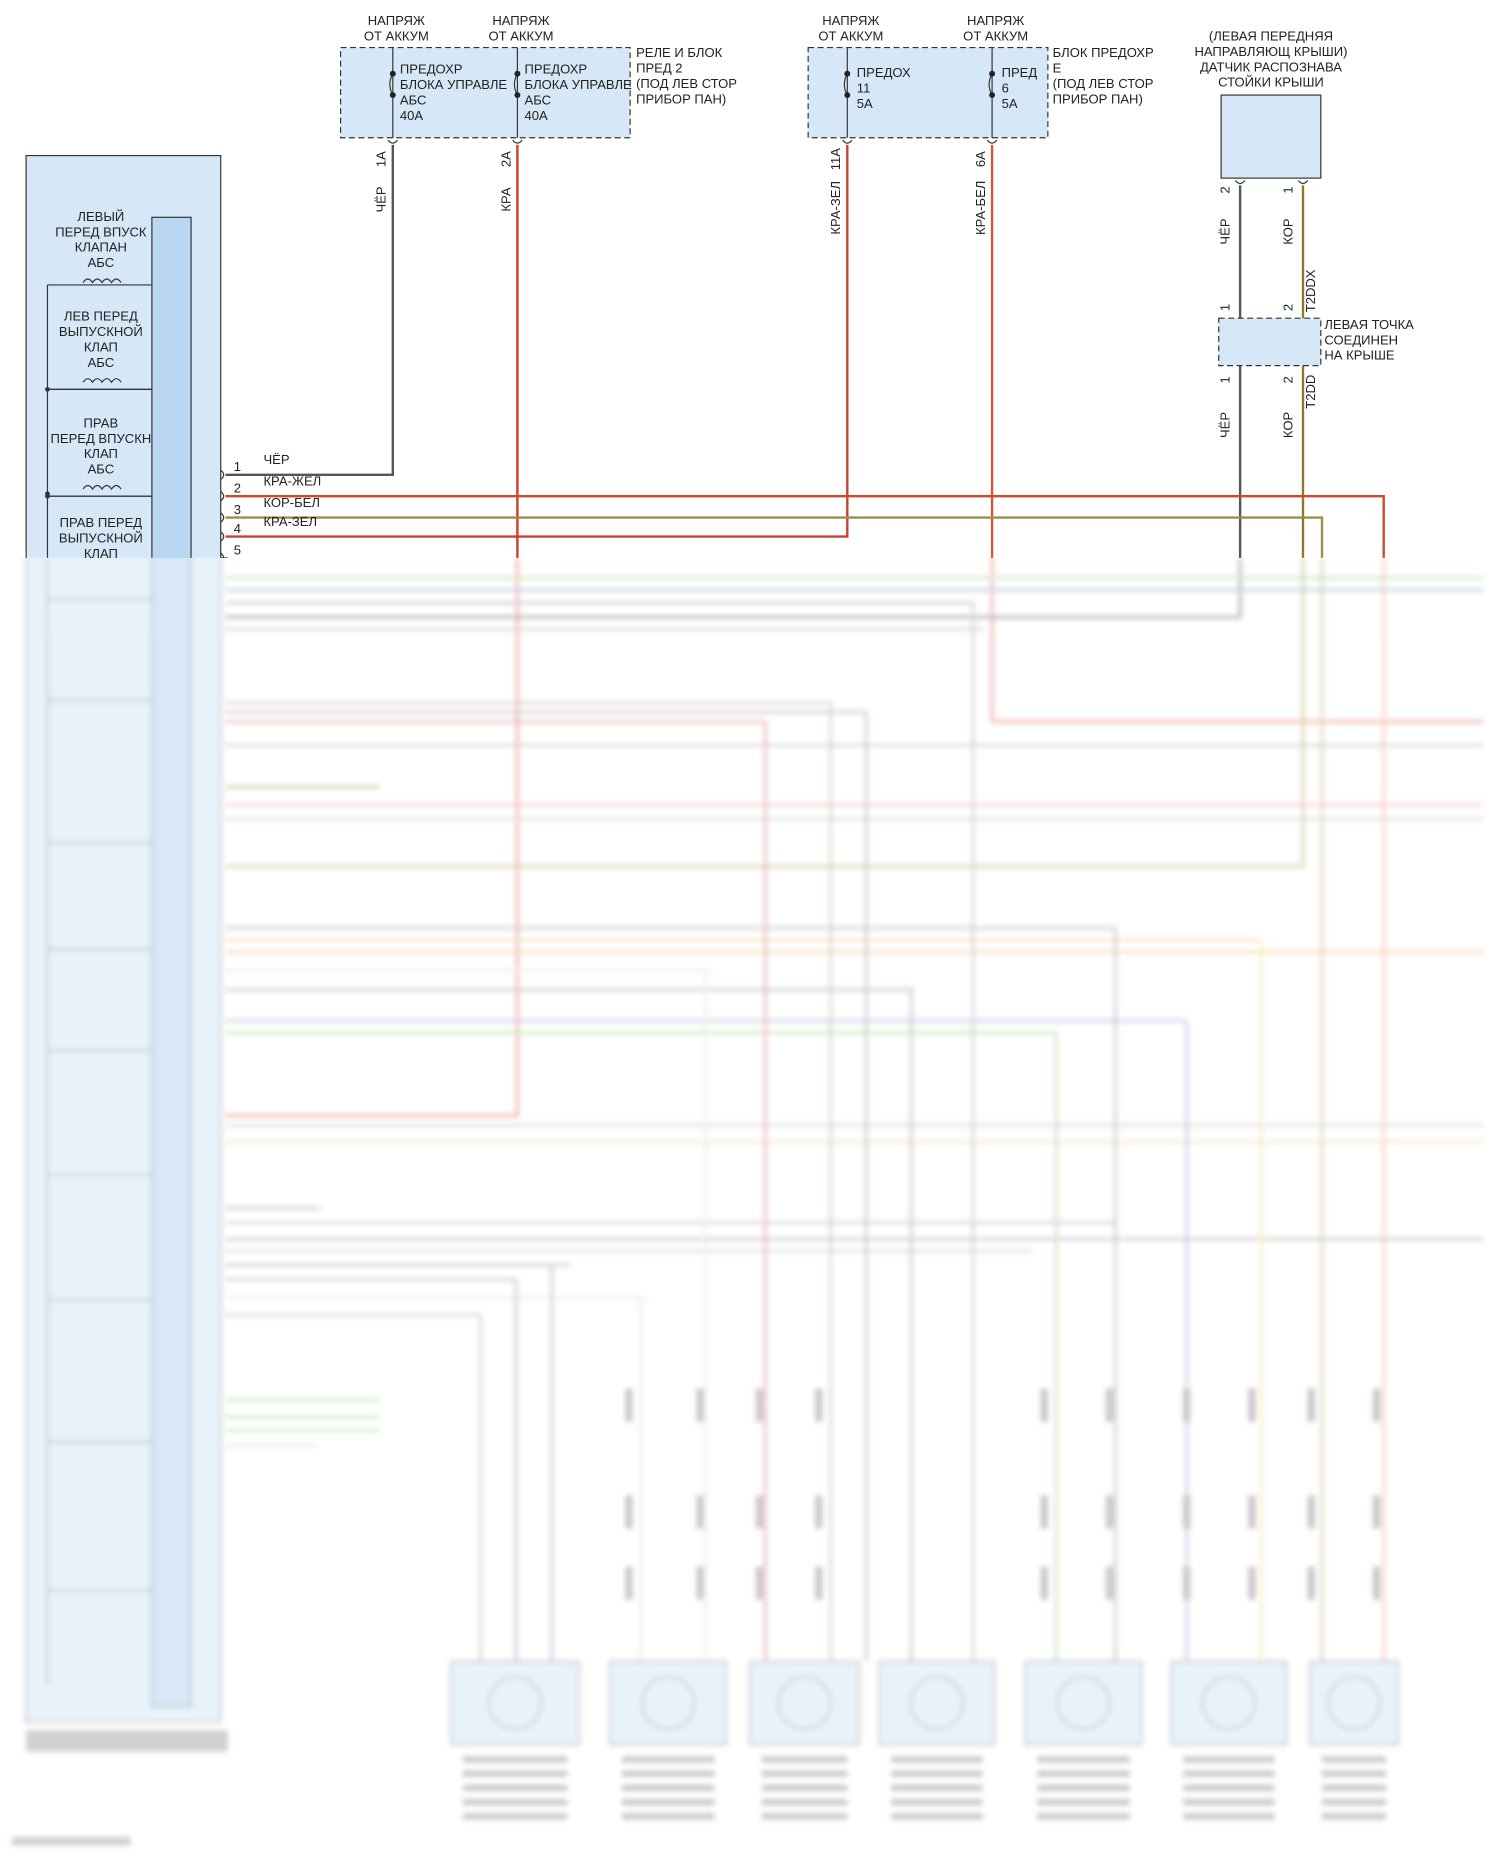 Image resolution: width=1500 pixels, height=1861 pixels. What do you see at coordinates (835, 159) in the screenshot?
I see `pin-number: 11A` at bounding box center [835, 159].